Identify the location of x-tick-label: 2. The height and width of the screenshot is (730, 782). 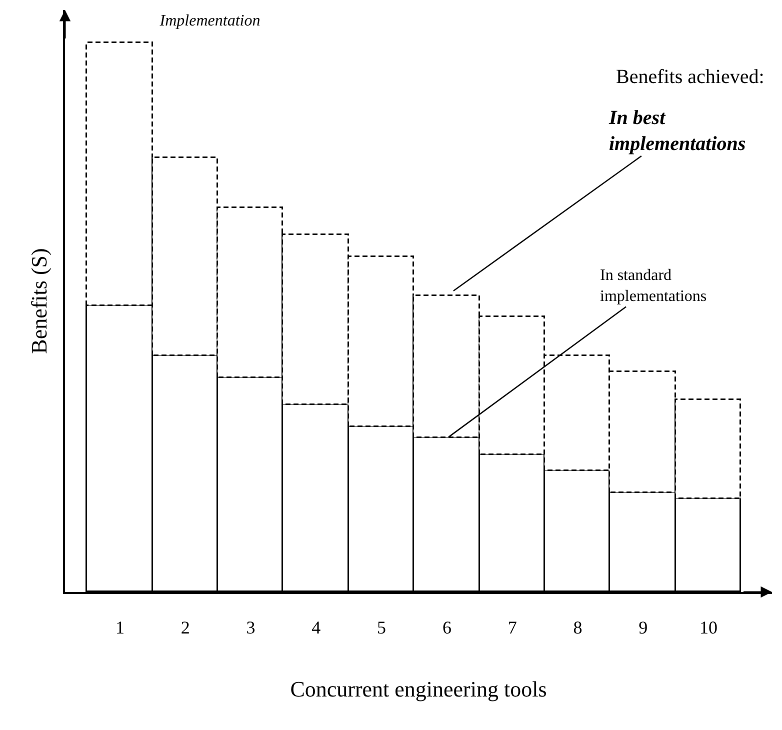
(185, 627).